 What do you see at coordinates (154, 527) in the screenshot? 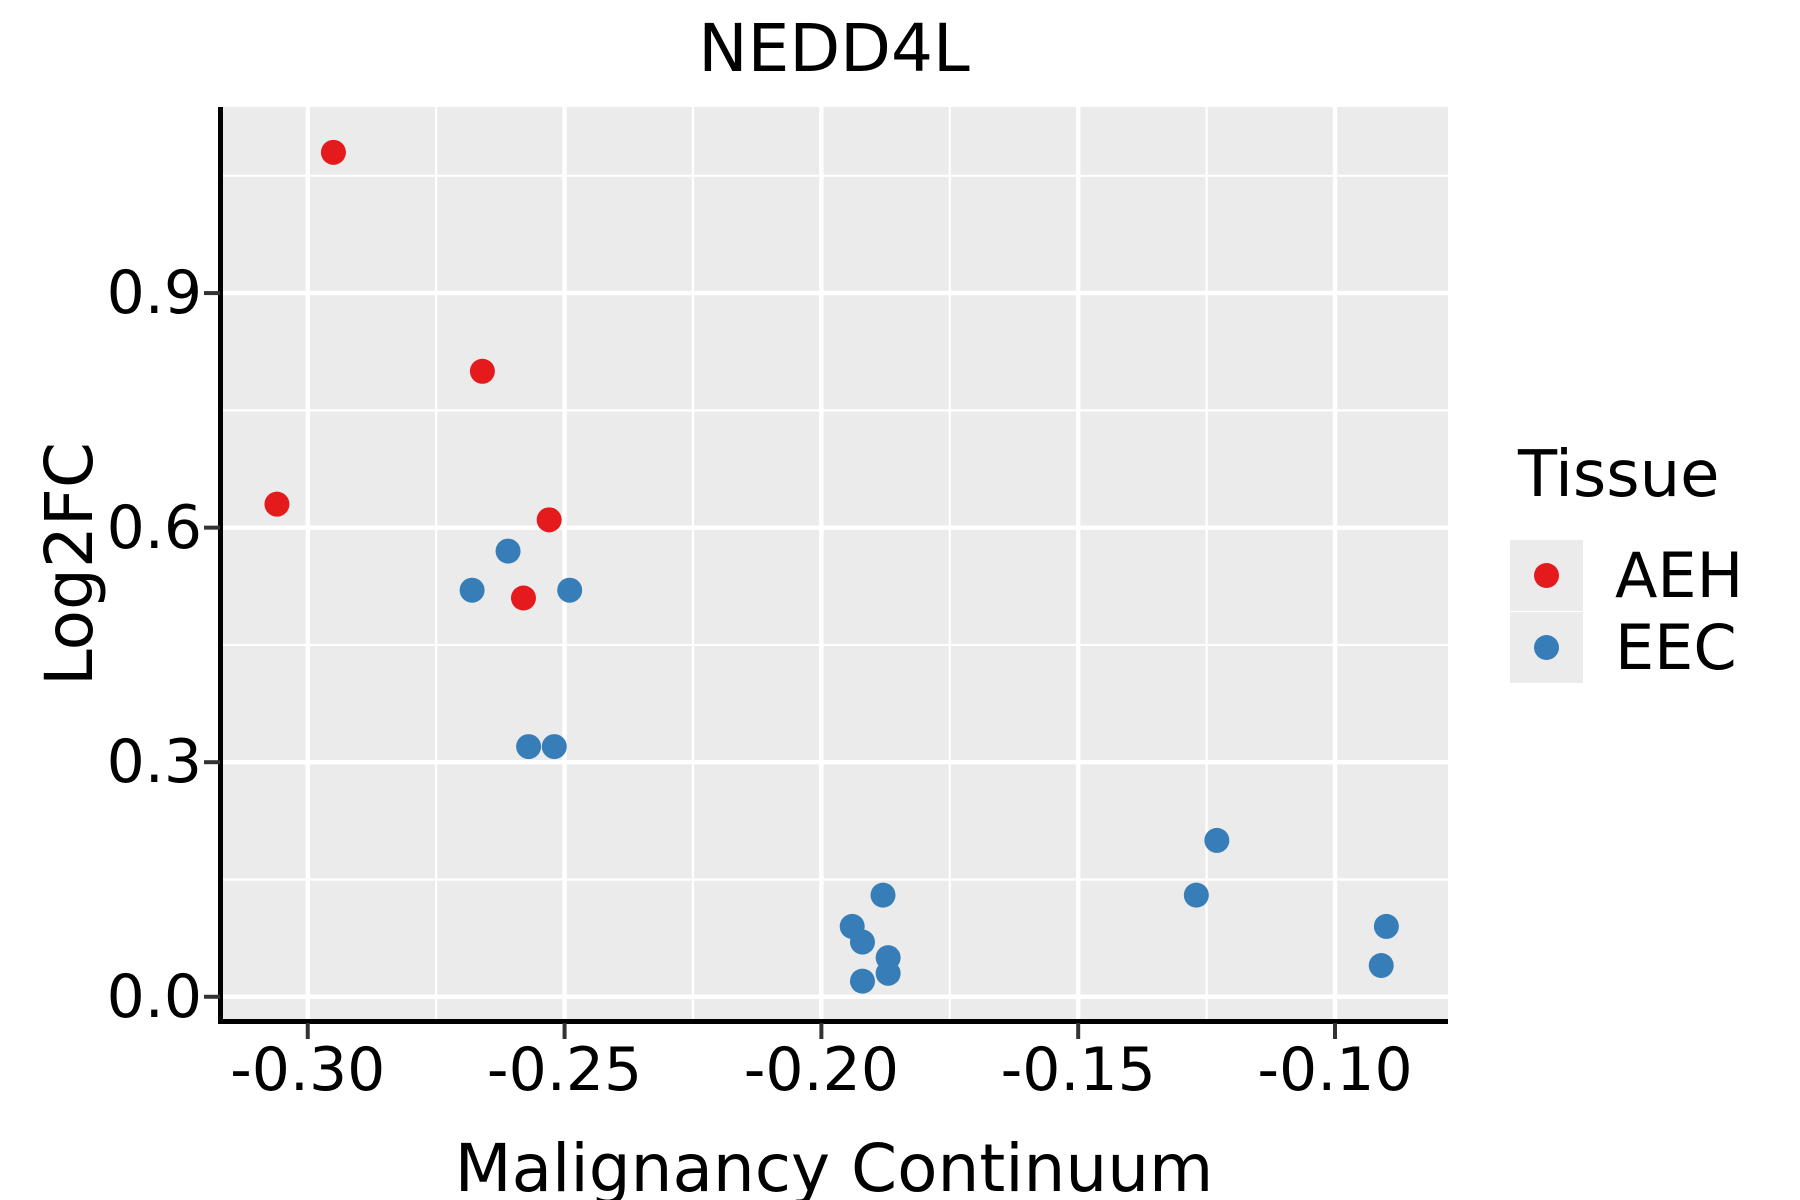
I see `y-tick-label: 0.6` at bounding box center [154, 527].